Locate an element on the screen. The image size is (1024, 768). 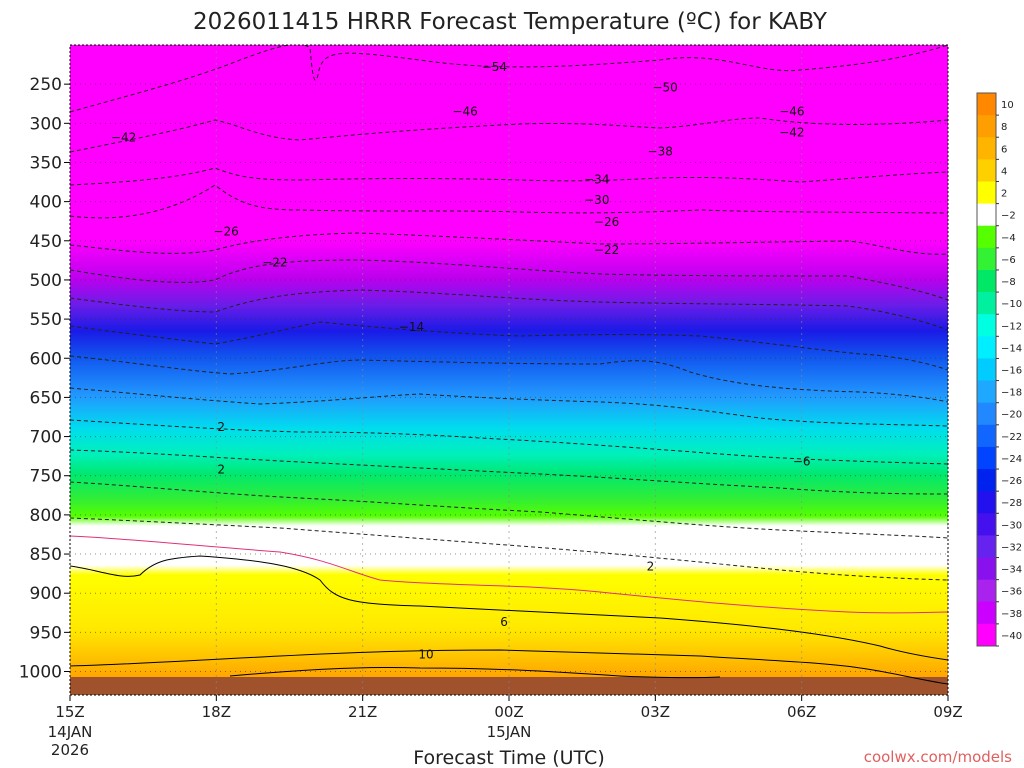
y-tick-label: 300 is located at coordinates (46, 124).